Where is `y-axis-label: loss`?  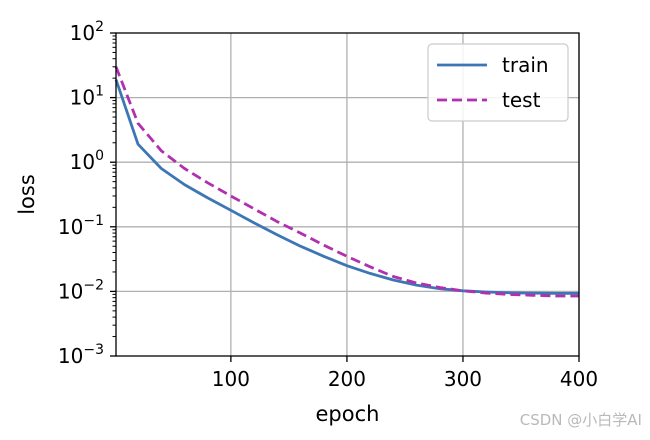 y-axis-label: loss is located at coordinates (27, 194).